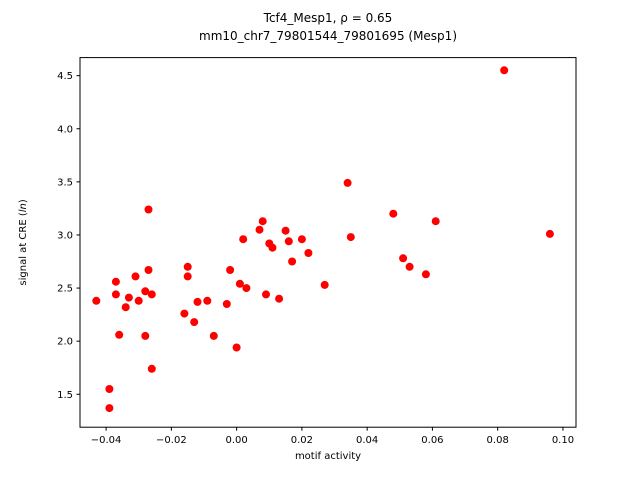 The height and width of the screenshot is (480, 640). What do you see at coordinates (328, 36) in the screenshot?
I see `chart-title-line2: mm10_chr7_79801544_79801695 (Mesp1)` at bounding box center [328, 36].